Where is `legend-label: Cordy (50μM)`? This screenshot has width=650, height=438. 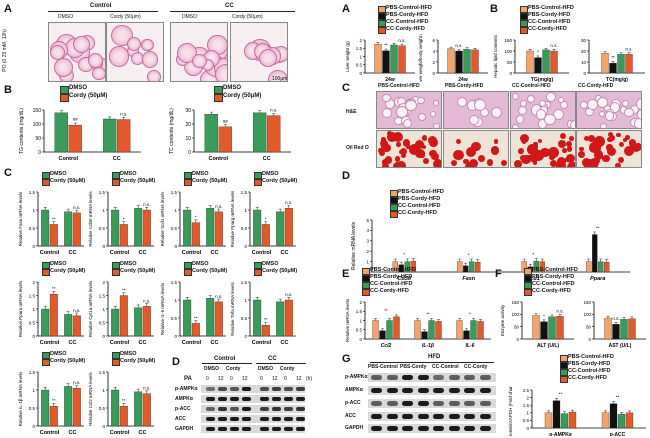 legend-label: Cordy (50μM) is located at coordinates (68, 181).